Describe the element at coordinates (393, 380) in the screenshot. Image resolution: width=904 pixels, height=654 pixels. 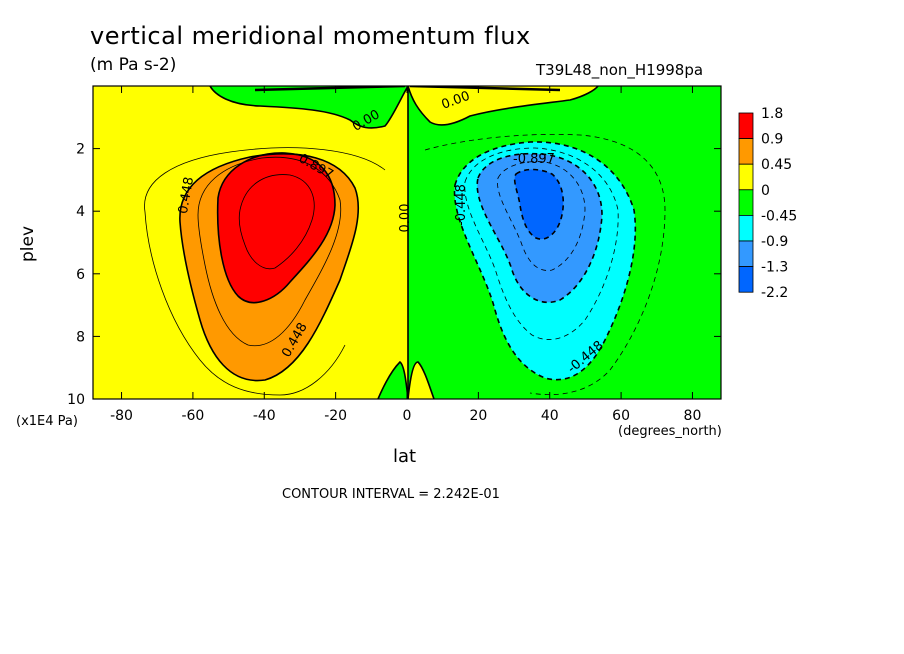
I see `surface-tongue-negative` at that location.